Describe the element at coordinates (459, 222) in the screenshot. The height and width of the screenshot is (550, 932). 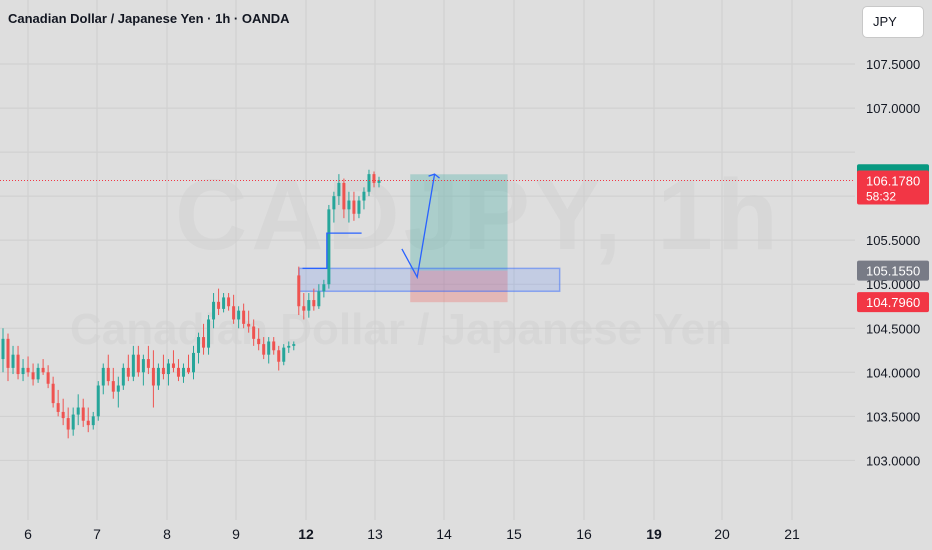
I see `position-target-zone` at that location.